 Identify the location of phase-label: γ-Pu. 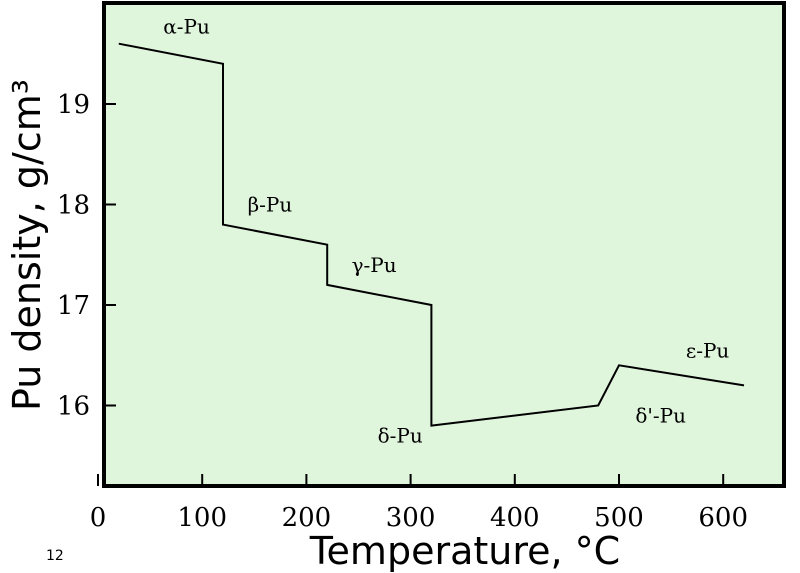
(374, 265).